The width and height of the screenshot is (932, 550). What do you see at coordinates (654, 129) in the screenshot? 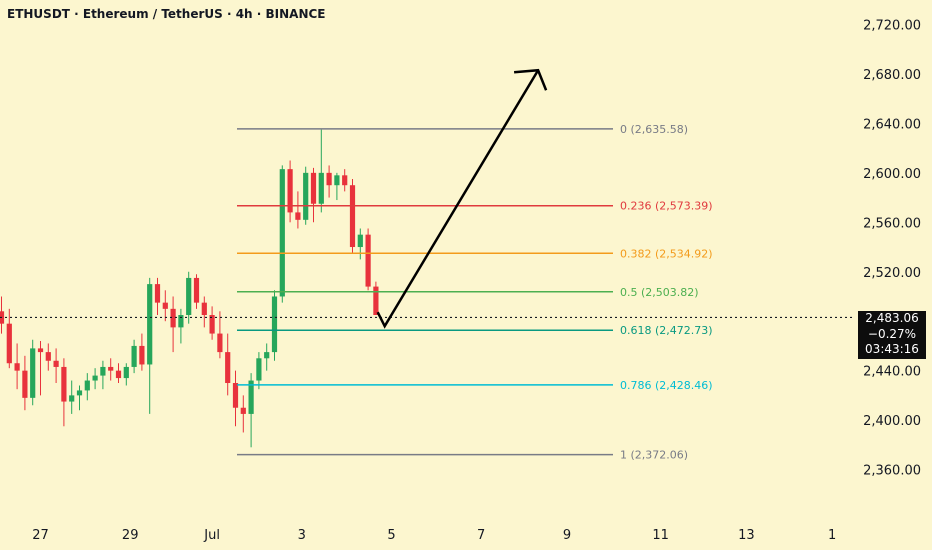
I see `fib-label: 0 (2,635.58)` at bounding box center [654, 129].